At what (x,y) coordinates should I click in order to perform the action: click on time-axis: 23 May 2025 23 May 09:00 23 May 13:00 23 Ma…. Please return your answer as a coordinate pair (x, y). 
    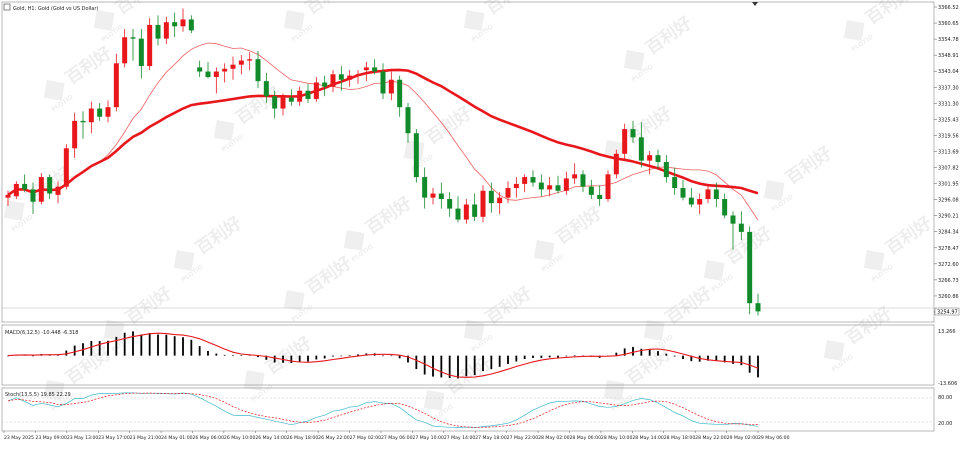
    Looking at the image, I should click on (396, 436).